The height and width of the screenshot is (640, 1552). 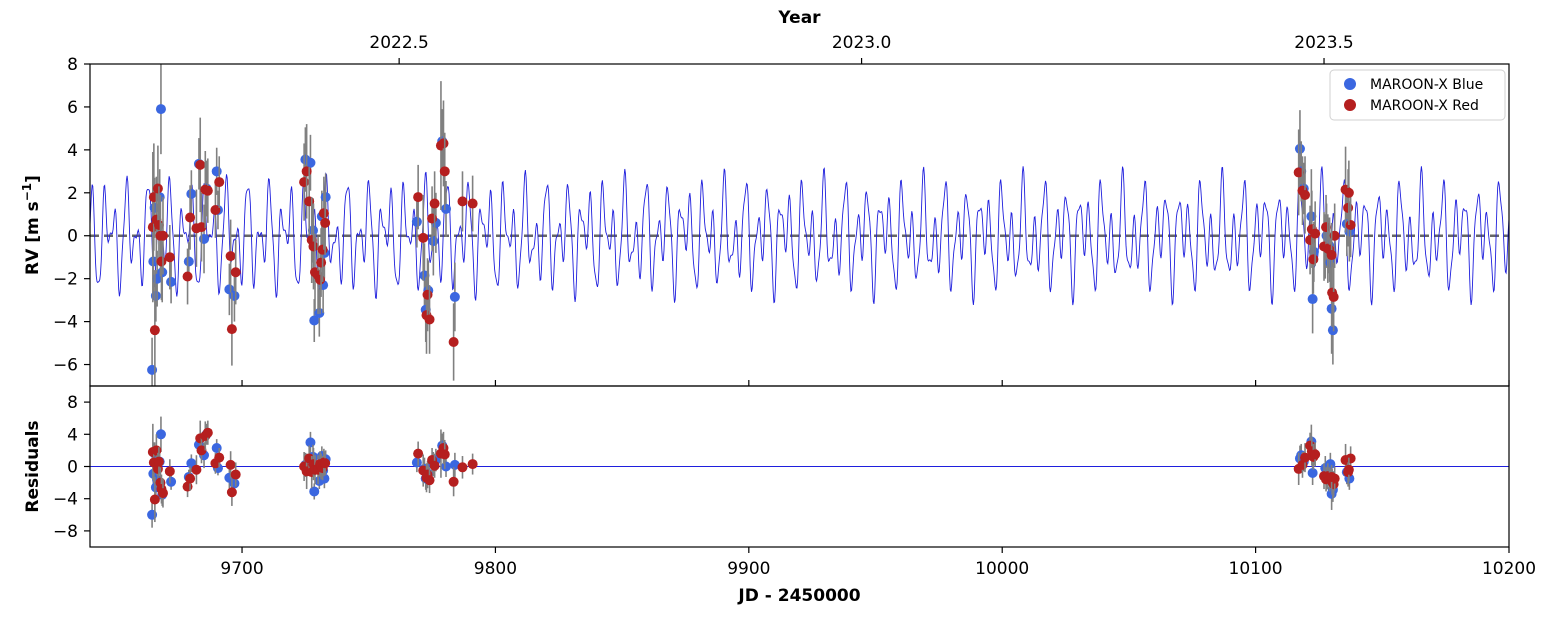 I want to click on legend-label-blue: MAROON-X Blue, so click(x=1426, y=85).